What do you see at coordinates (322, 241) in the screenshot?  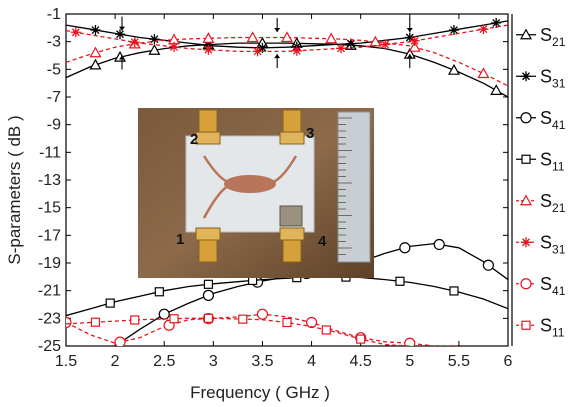 I see `port-label: 4` at bounding box center [322, 241].